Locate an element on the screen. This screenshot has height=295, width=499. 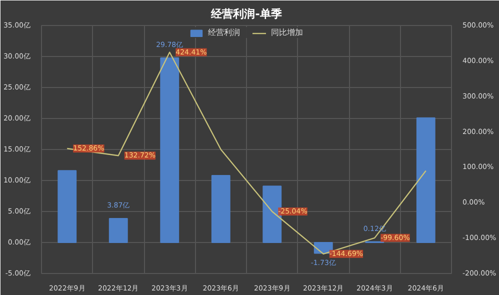
legend-label: 同比增加 is located at coordinates (287, 32).